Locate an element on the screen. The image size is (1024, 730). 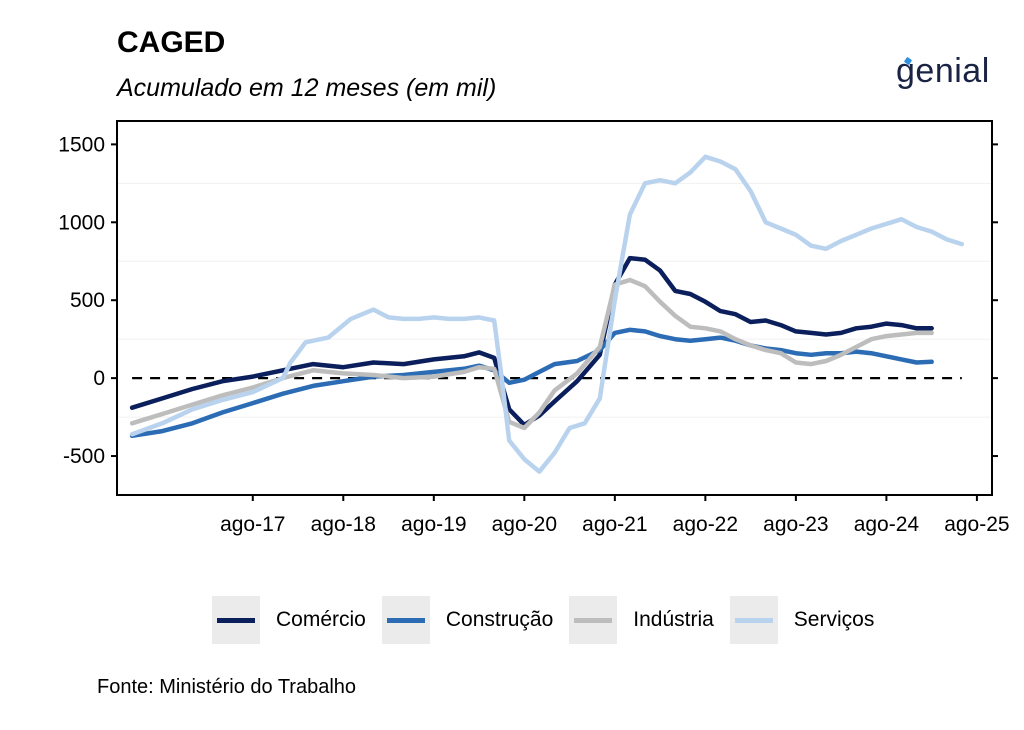
legend-label: Construção is located at coordinates (499, 619).